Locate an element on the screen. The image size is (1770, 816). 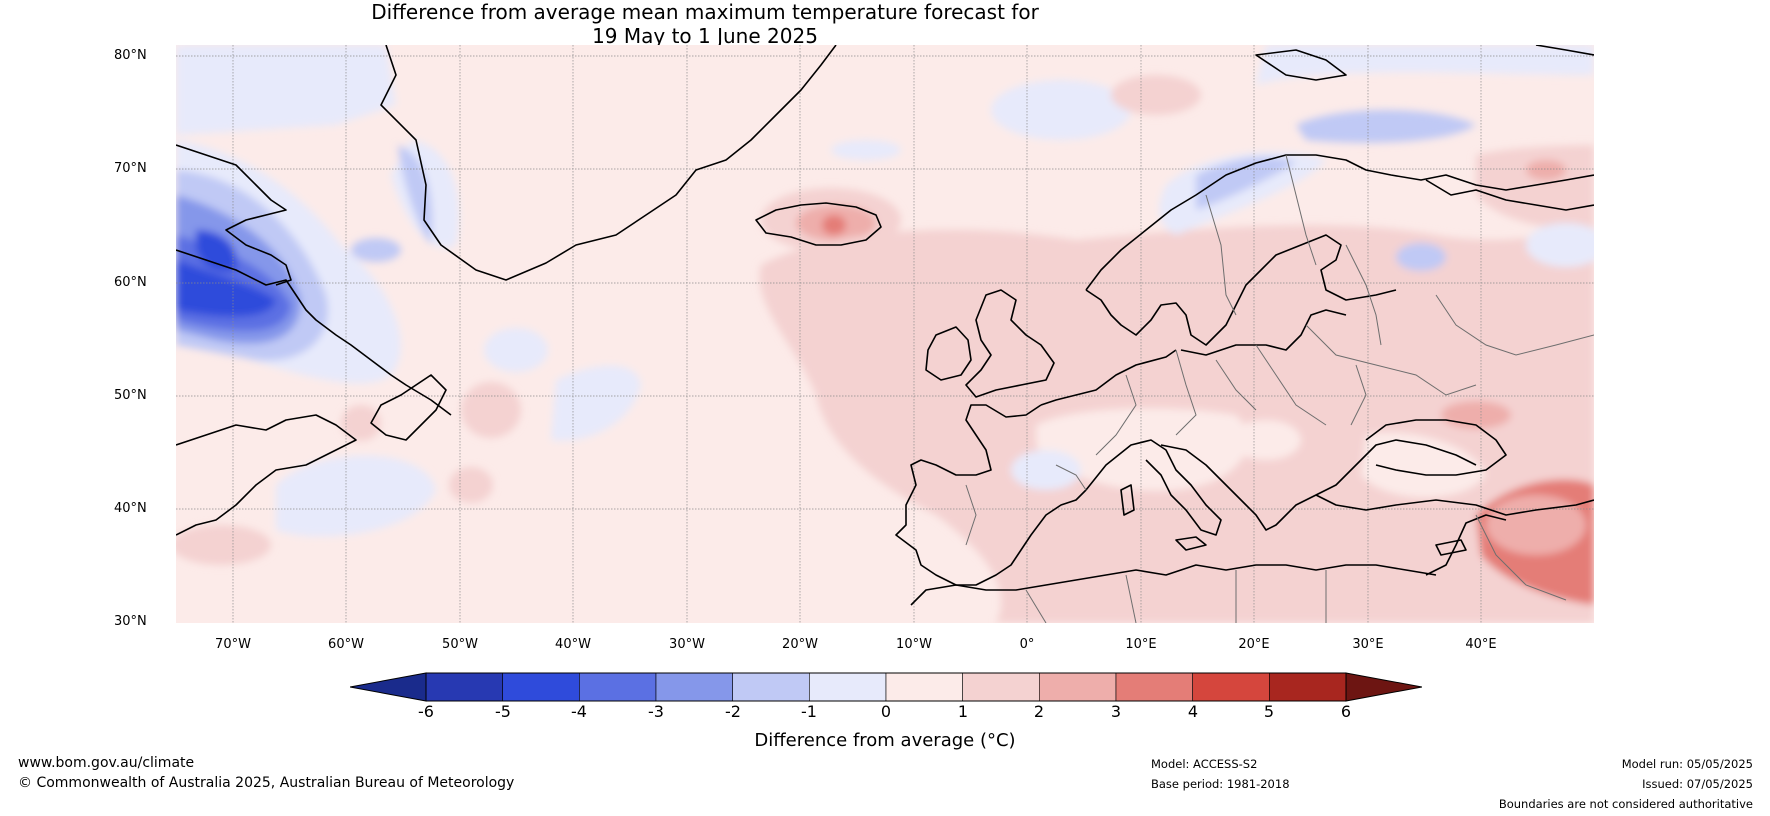
lon-label-0: 0° is located at coordinates (1027, 644).